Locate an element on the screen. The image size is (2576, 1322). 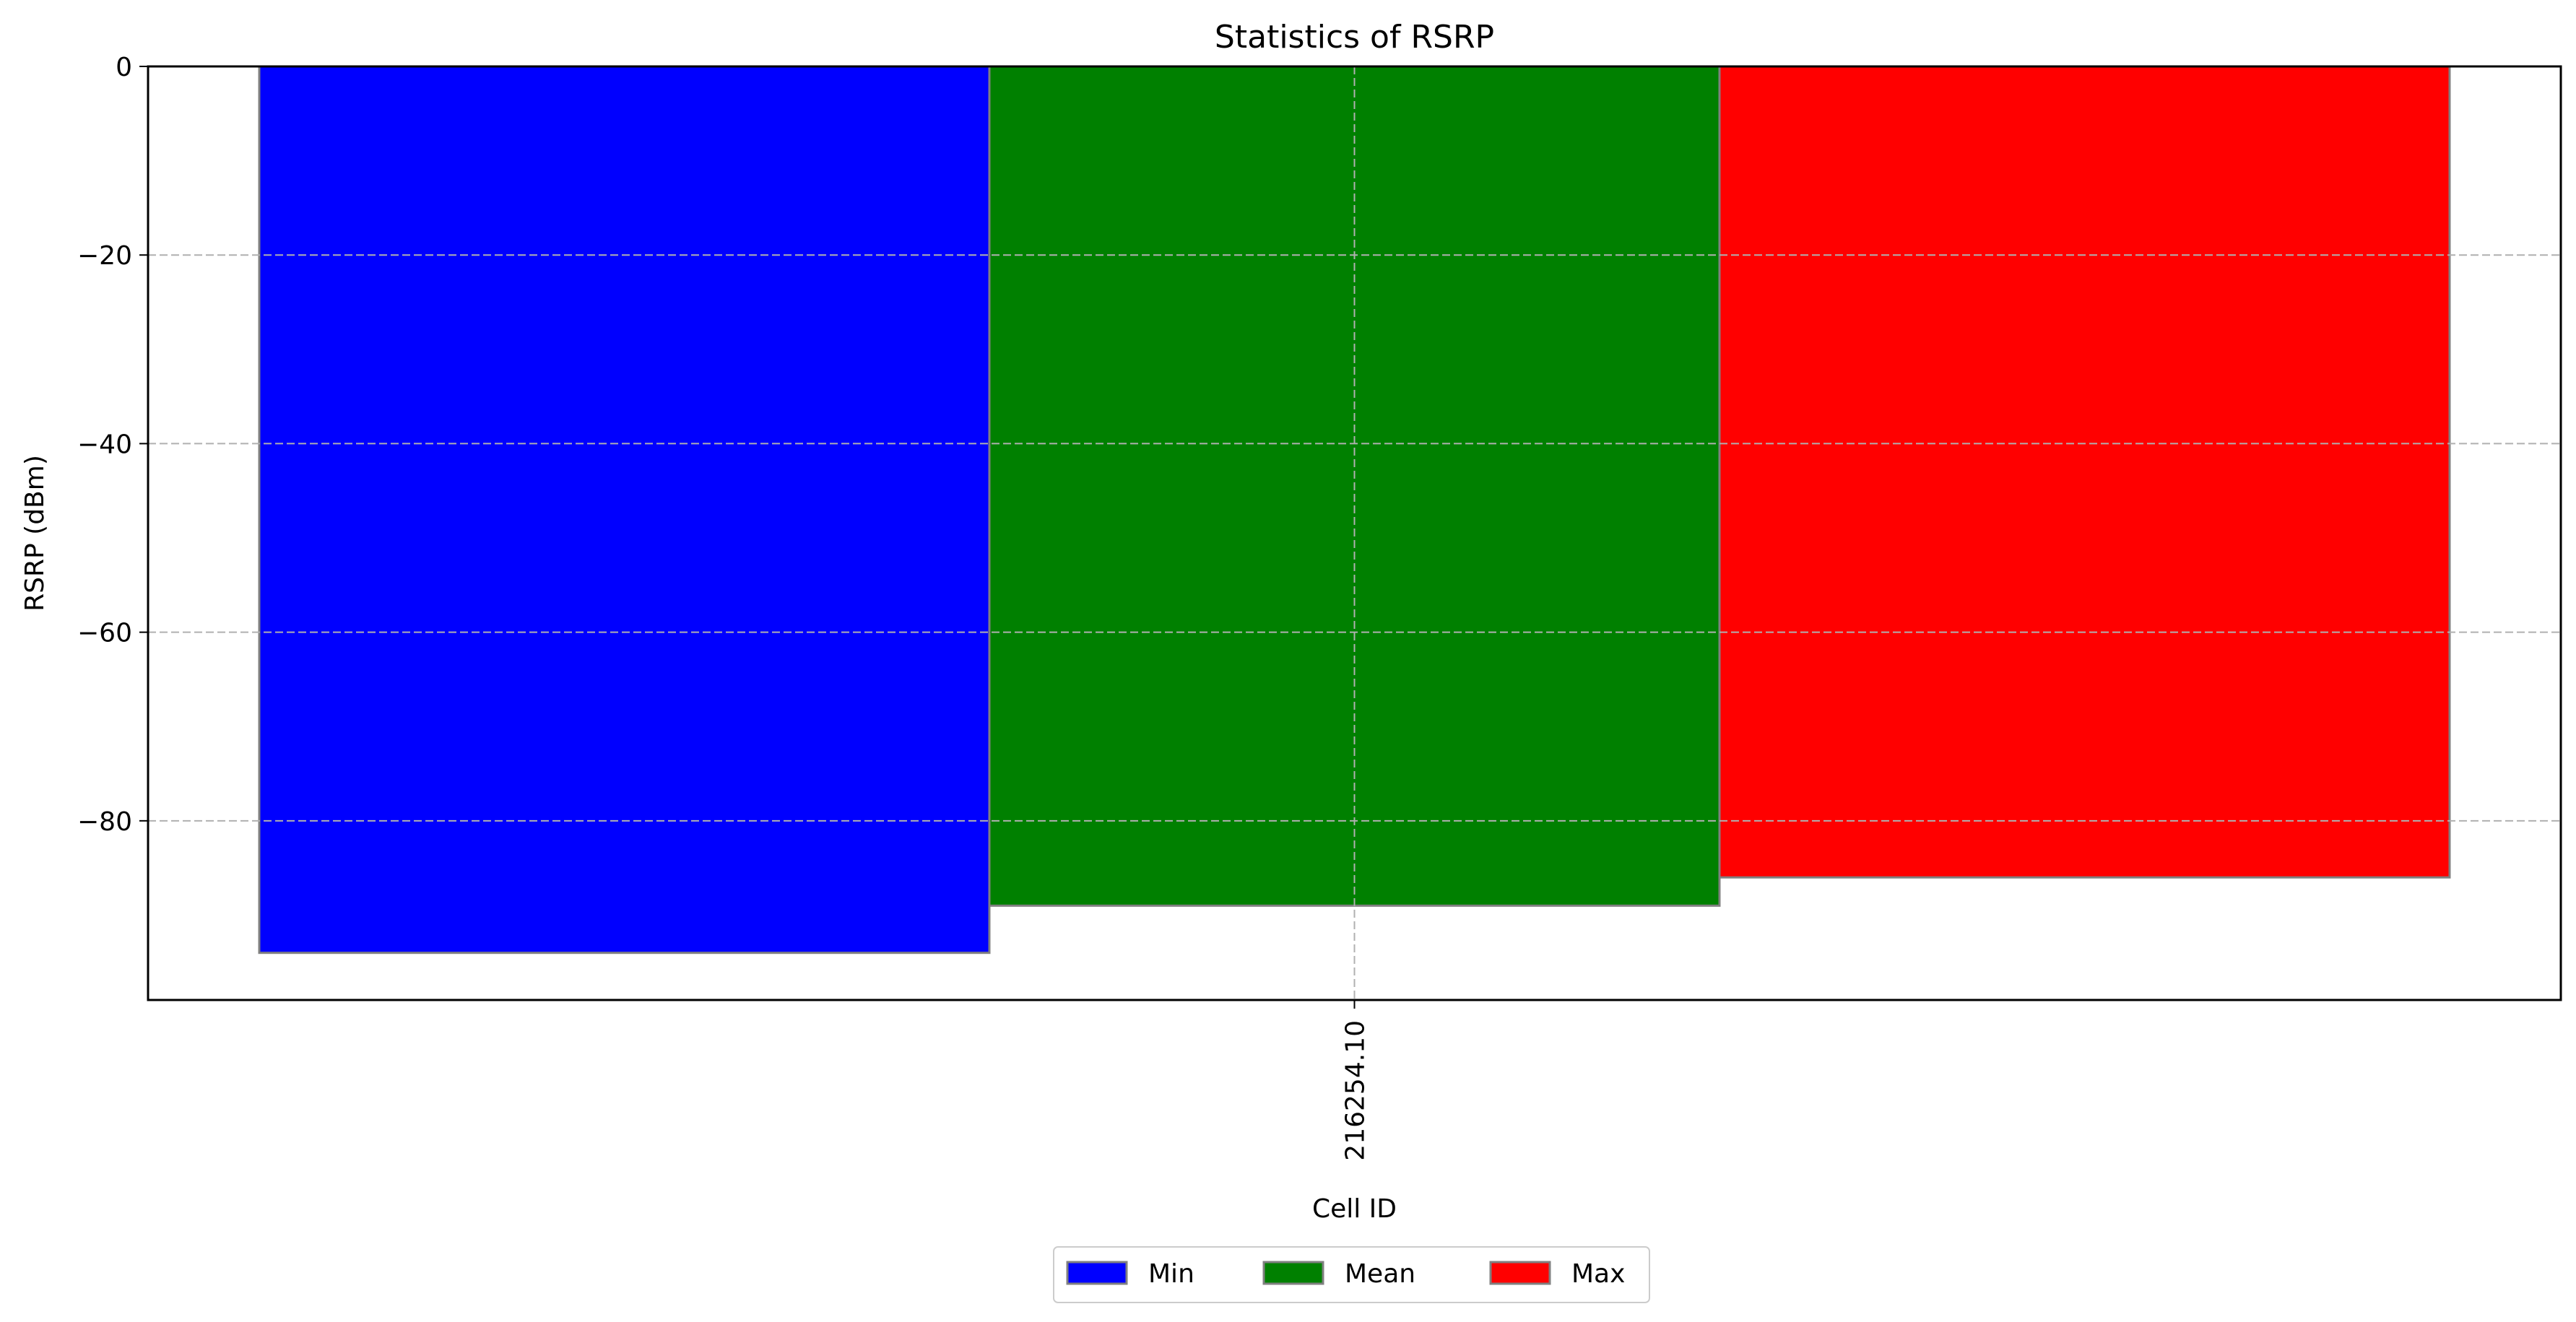
legend-label-min: Min is located at coordinates (1171, 1274).